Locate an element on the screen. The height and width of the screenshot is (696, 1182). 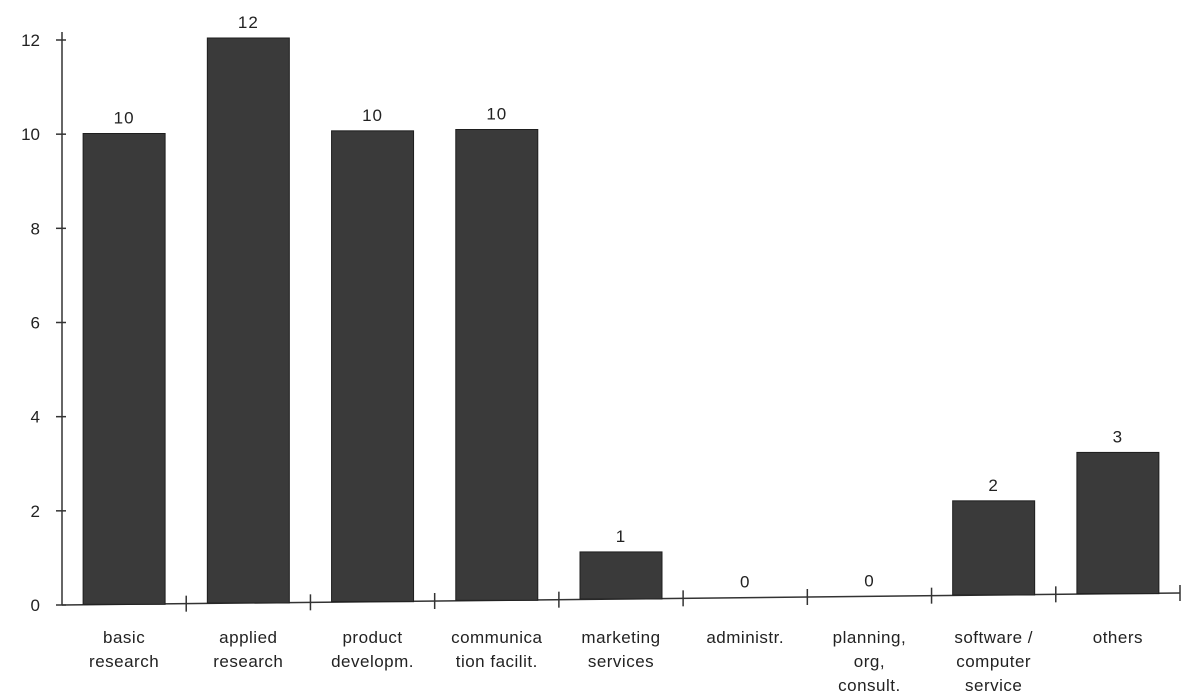
category-label-3-line-0: communica is located at coordinates (496, 637).